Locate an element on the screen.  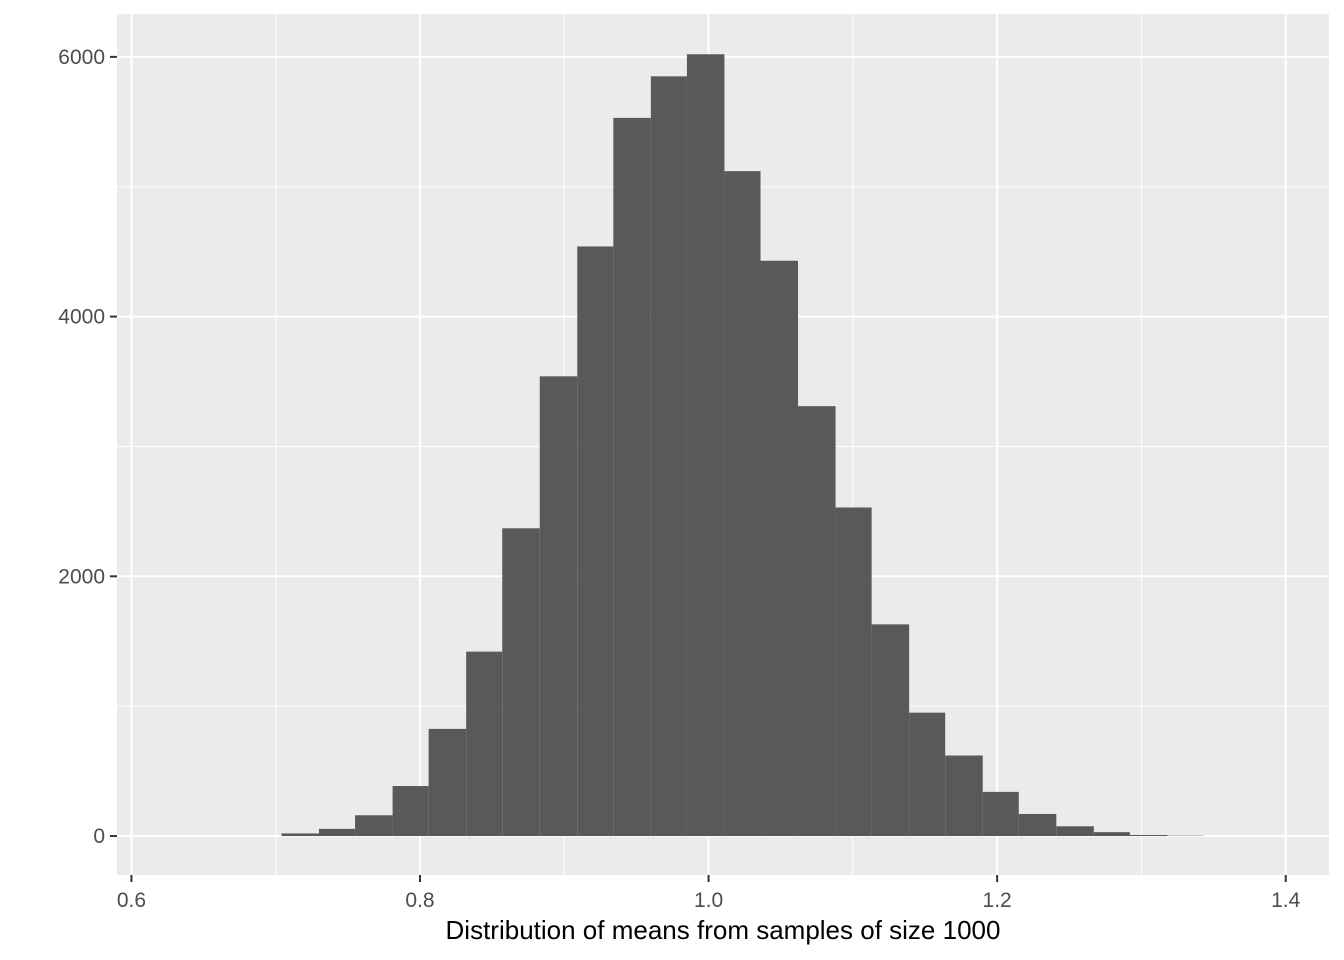
x-tick-label: 0.8 is located at coordinates (419, 900).